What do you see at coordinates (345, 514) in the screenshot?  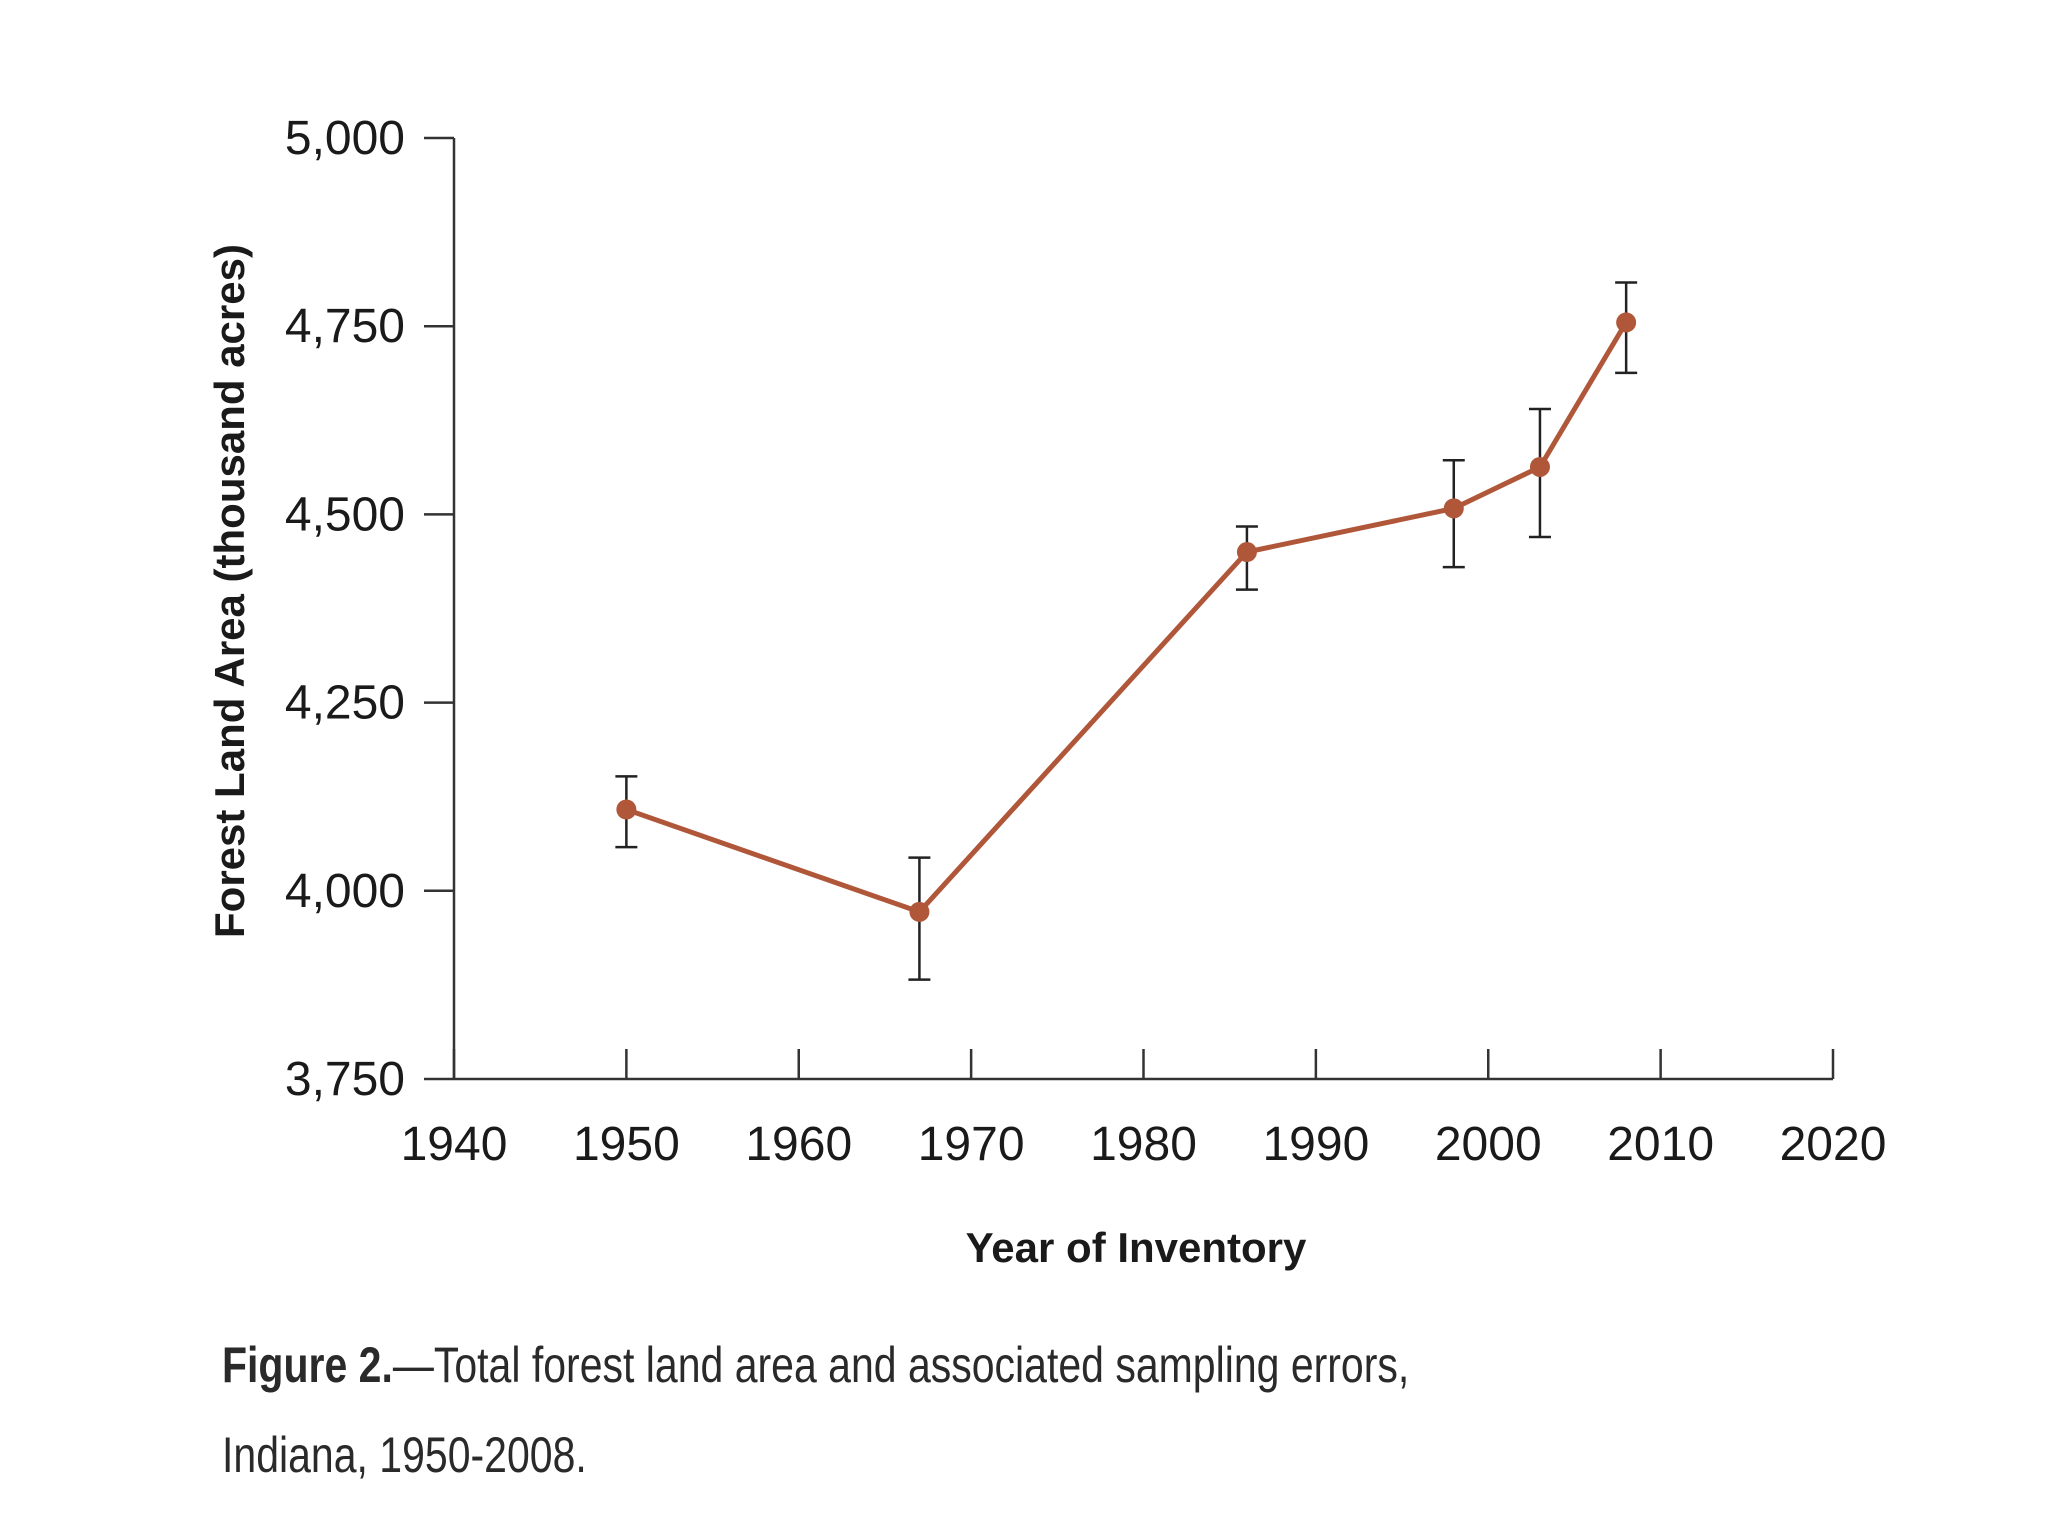 I see `y-tick-label: 4,500` at bounding box center [345, 514].